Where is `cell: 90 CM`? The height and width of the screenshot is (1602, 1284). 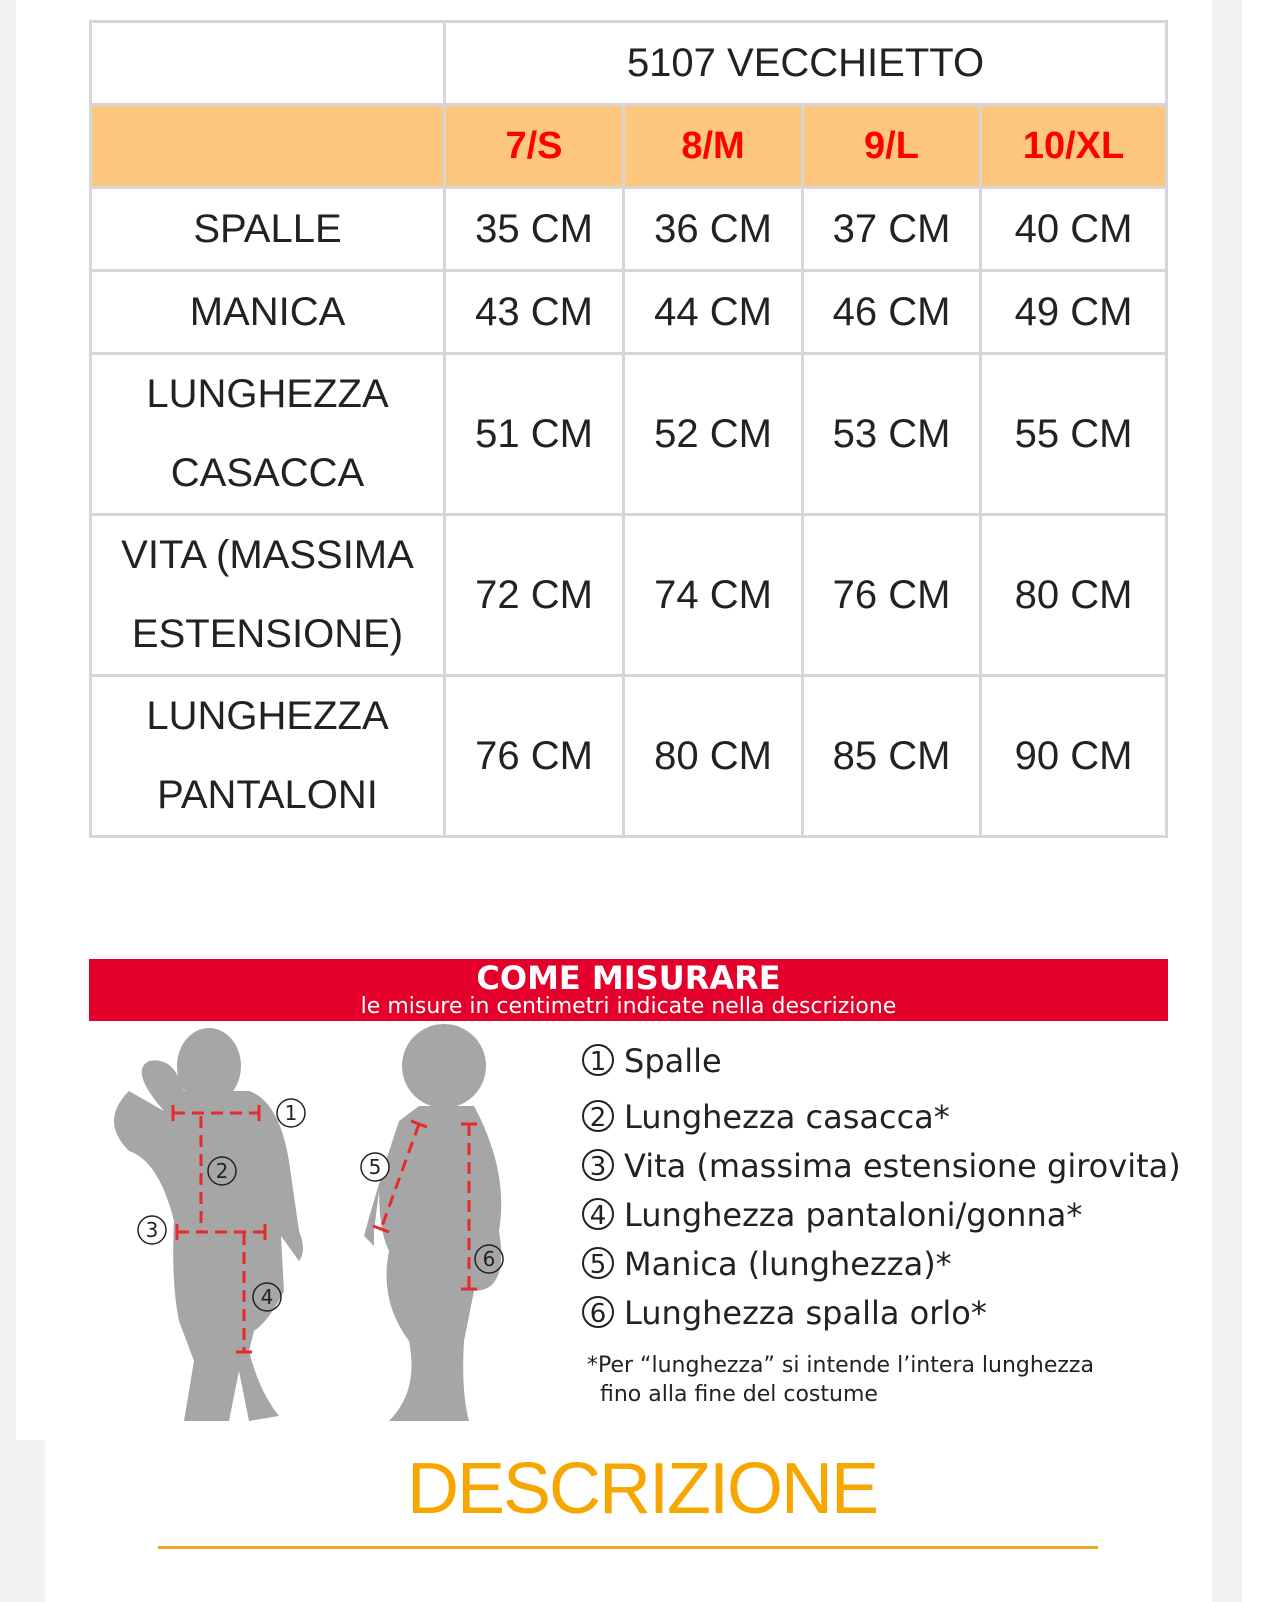 cell: 90 CM is located at coordinates (1074, 756).